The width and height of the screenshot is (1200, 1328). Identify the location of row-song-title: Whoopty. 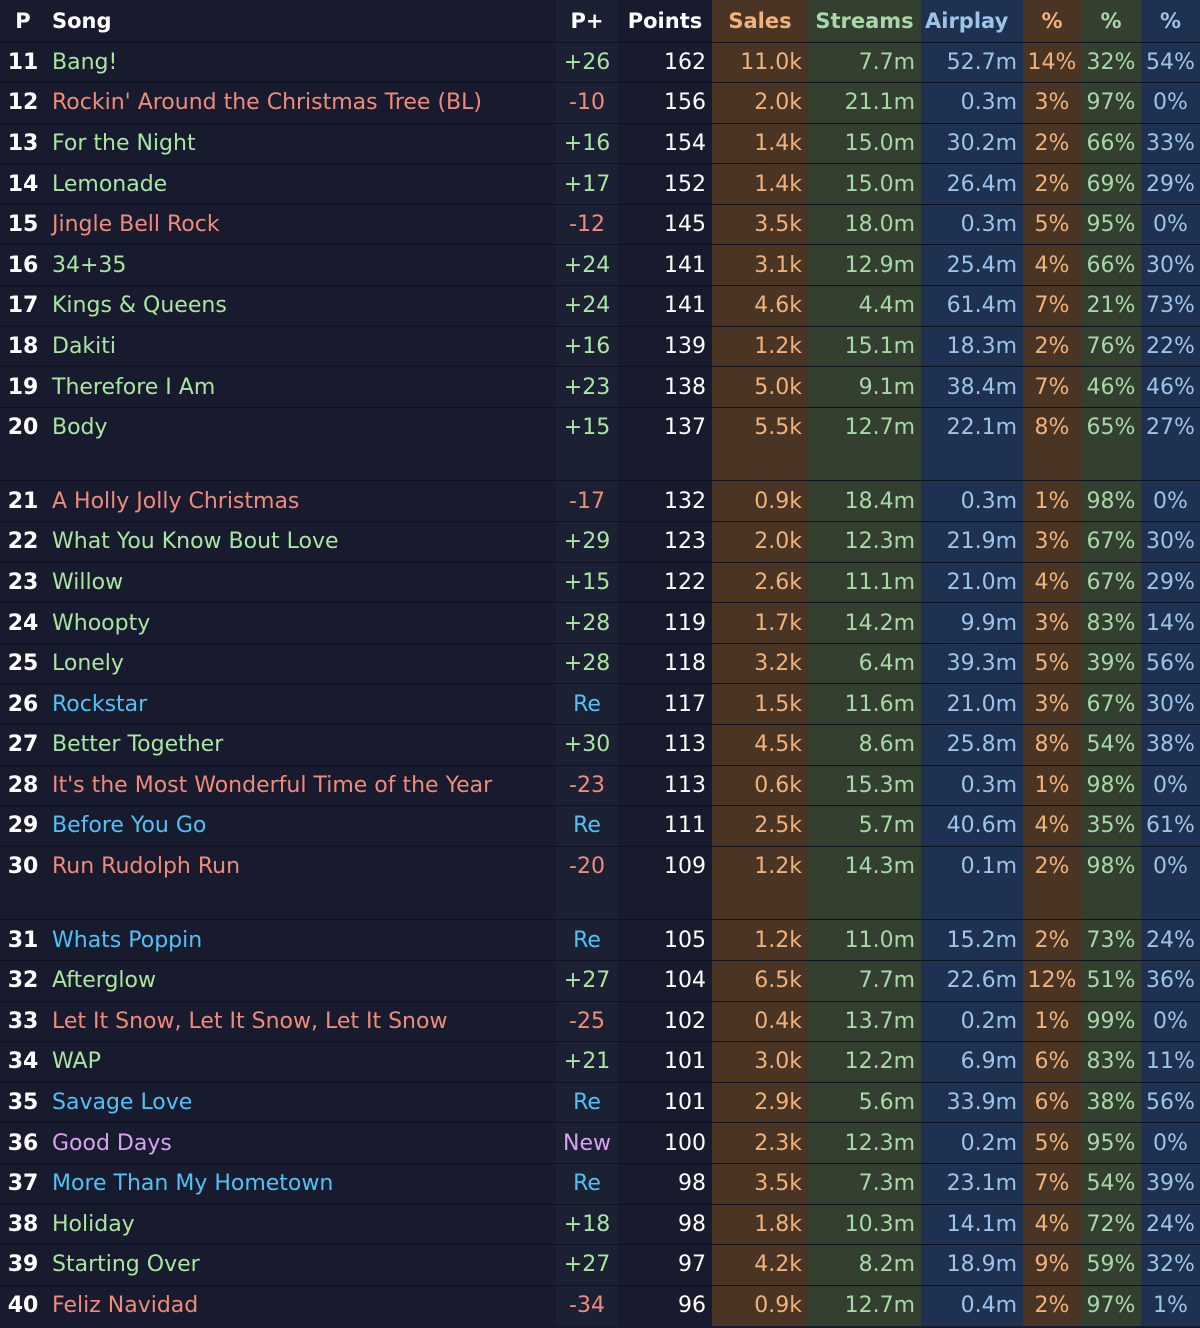
(301, 623).